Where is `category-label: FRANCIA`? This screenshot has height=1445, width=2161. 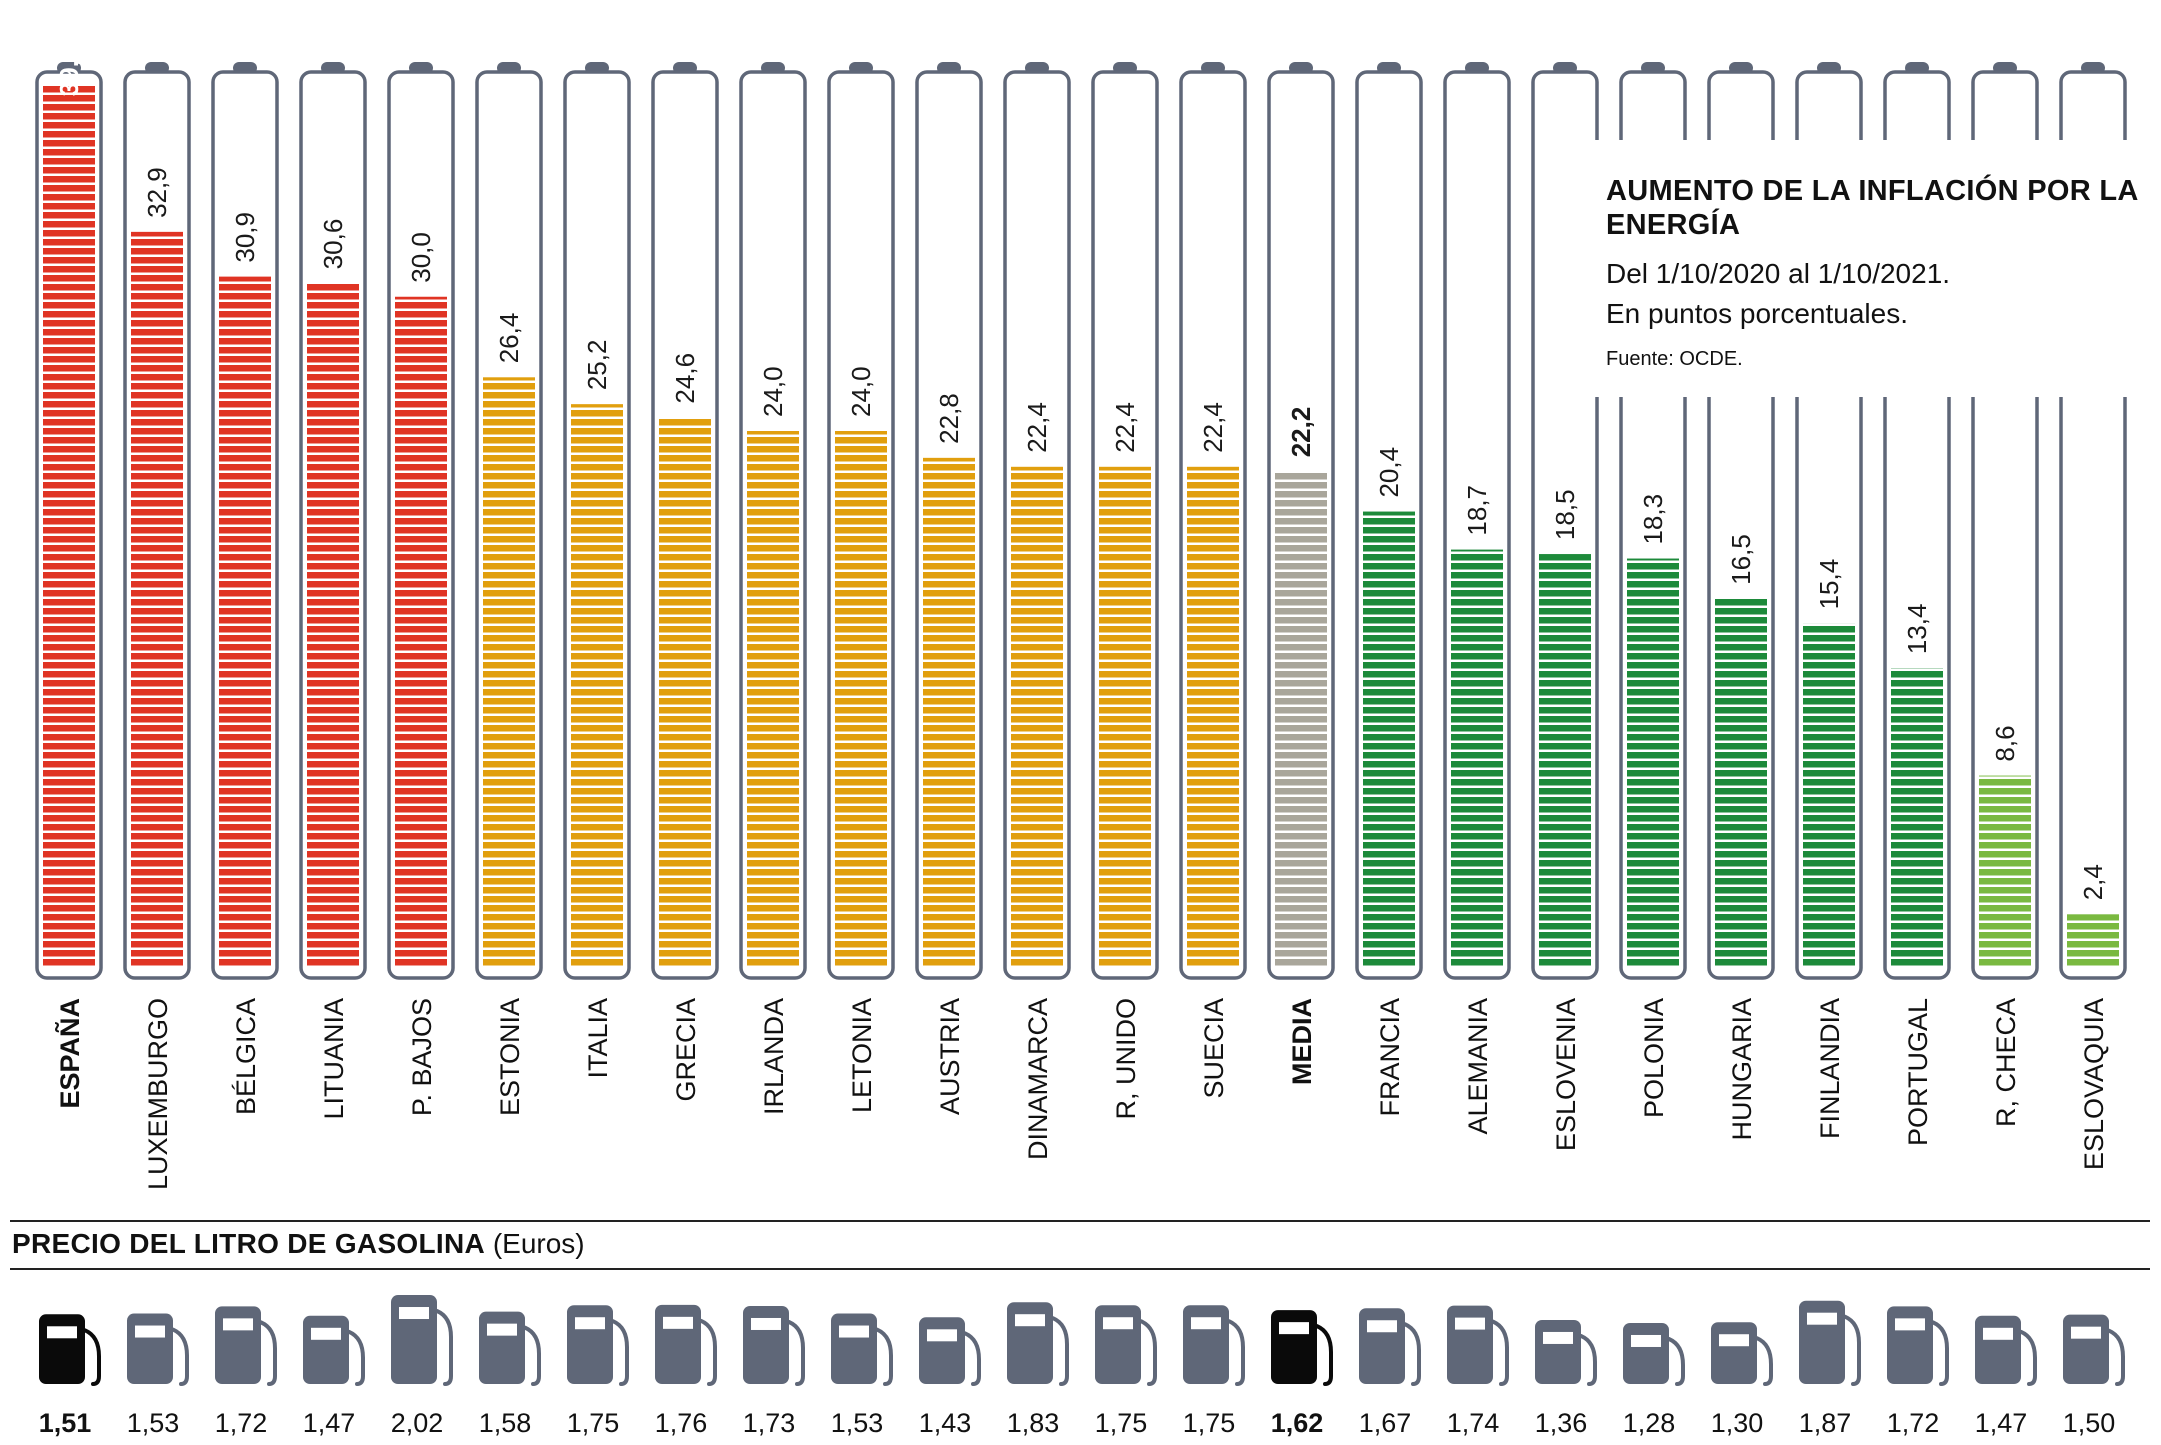
category-label: FRANCIA is located at coordinates (1390, 1057).